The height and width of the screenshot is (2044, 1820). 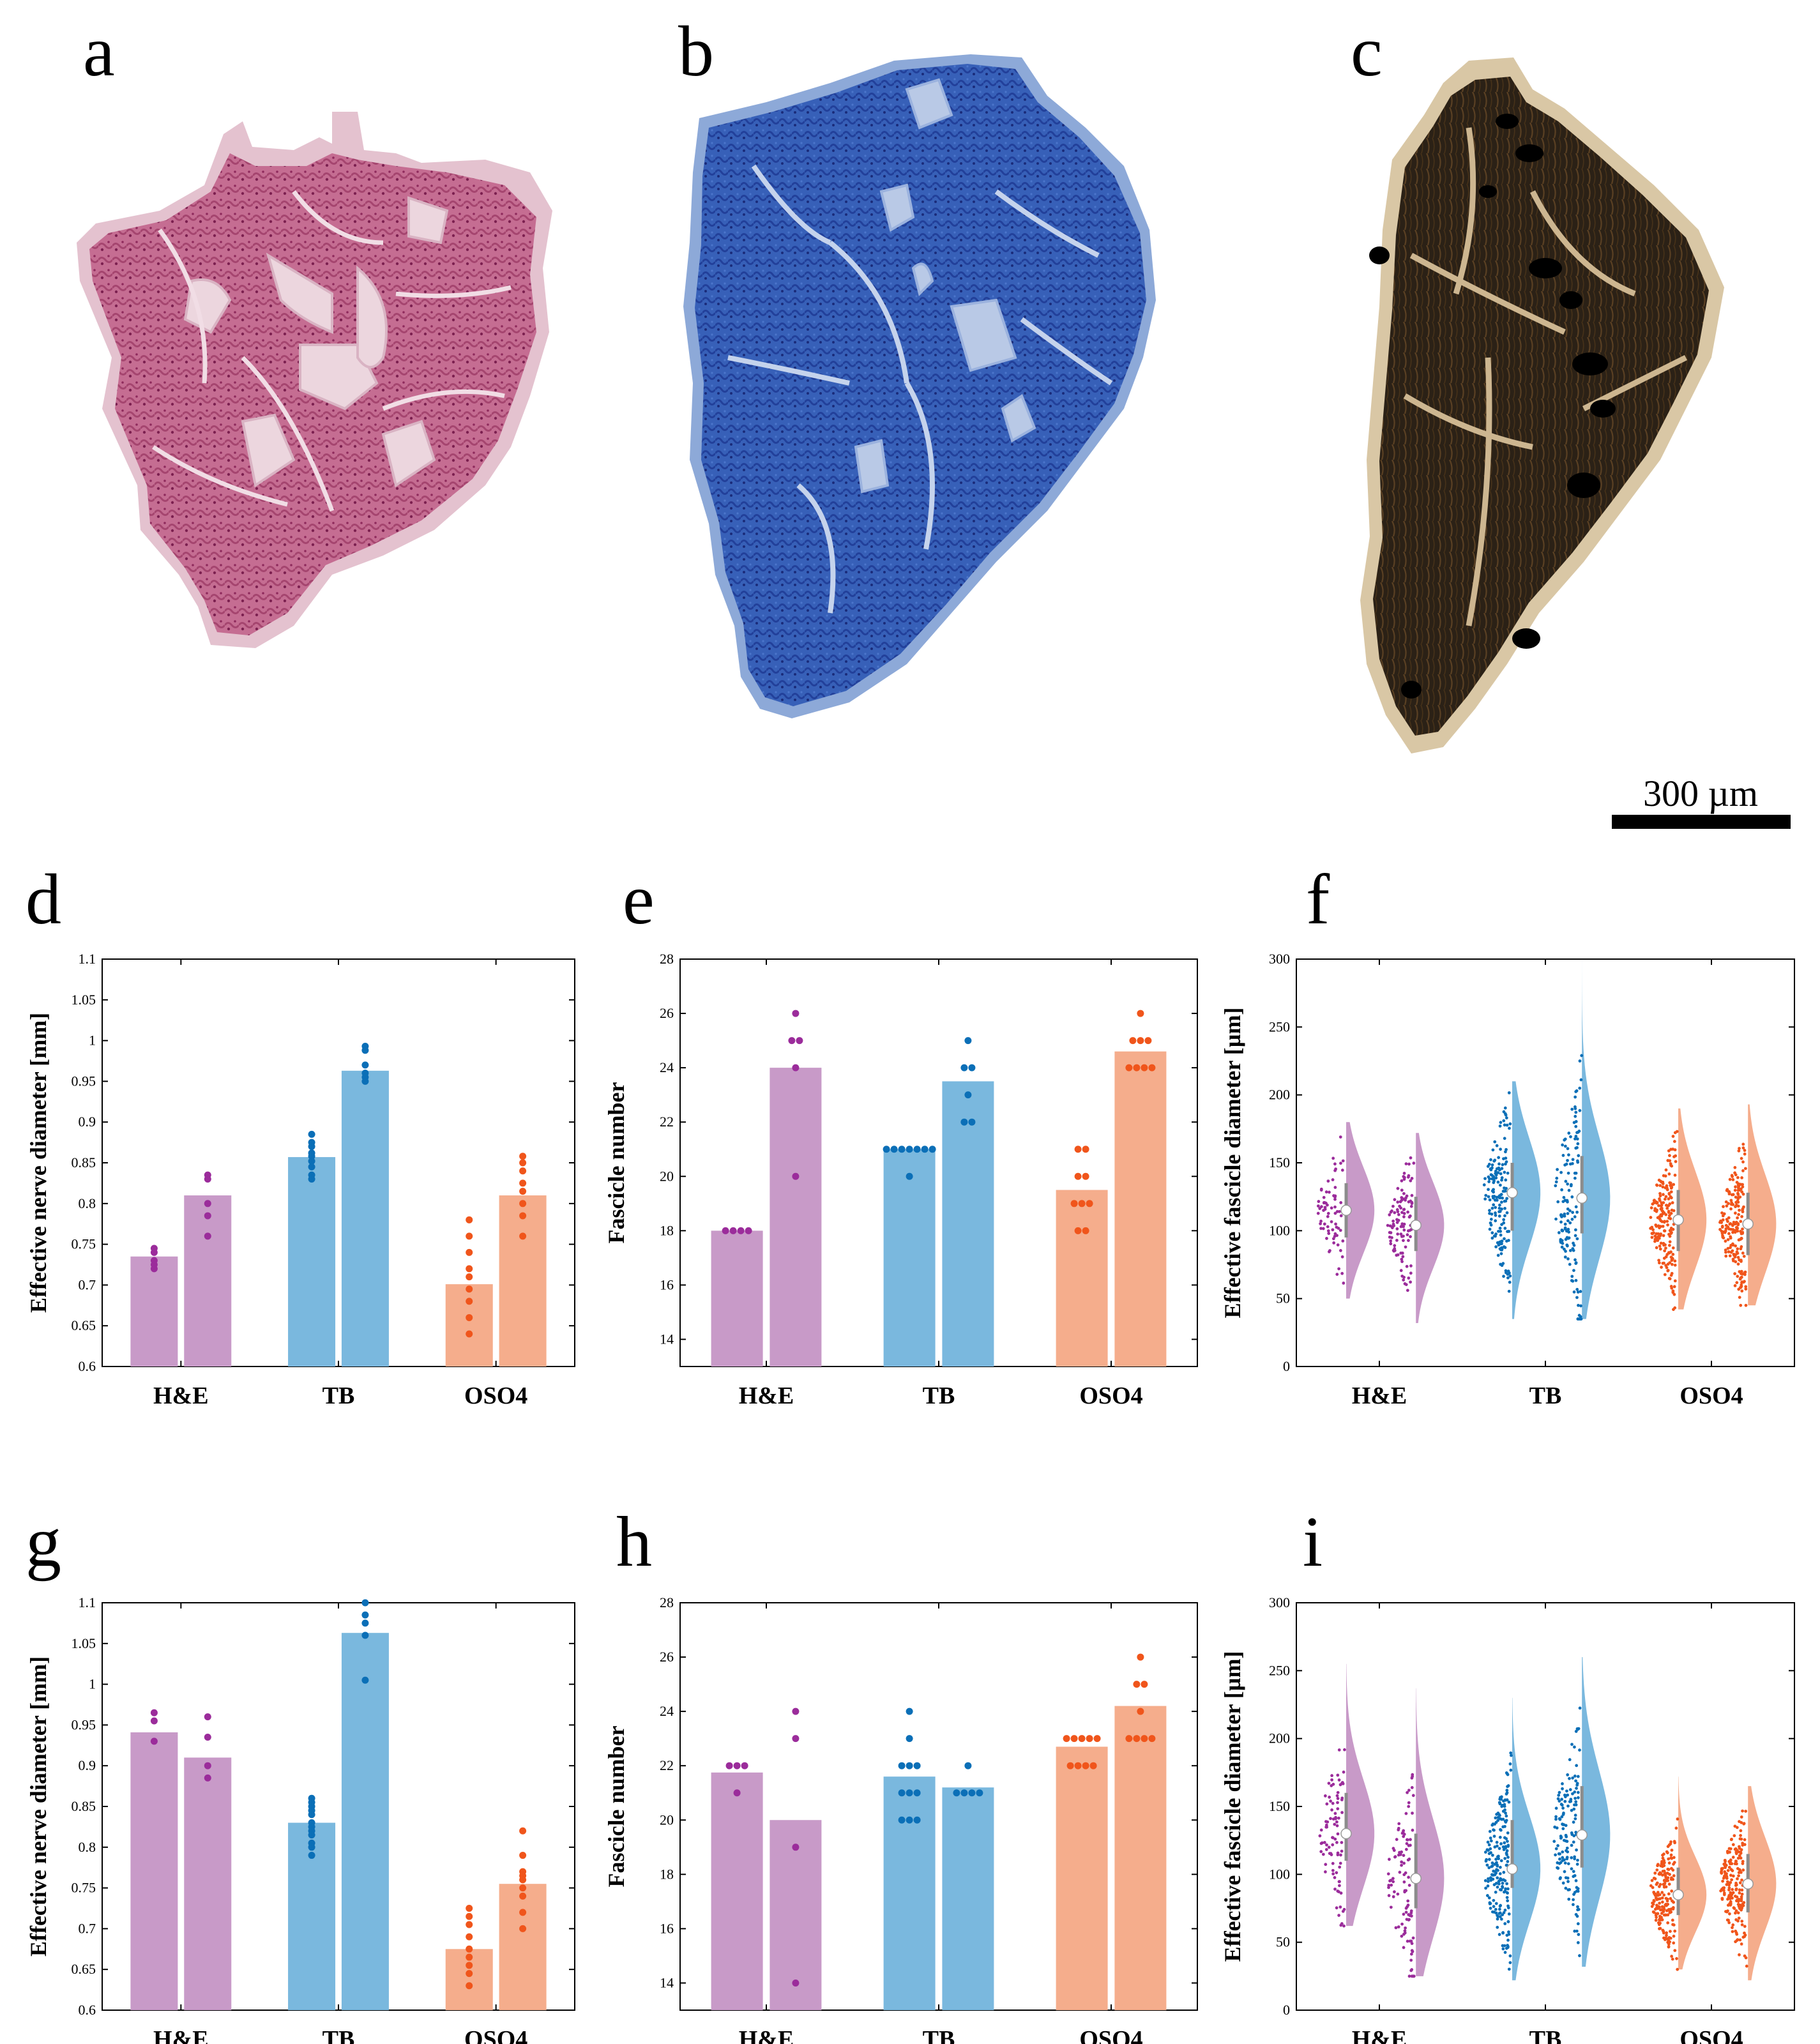 What do you see at coordinates (1279, 1602) in the screenshot?
I see `y-tick-label: 300` at bounding box center [1279, 1602].